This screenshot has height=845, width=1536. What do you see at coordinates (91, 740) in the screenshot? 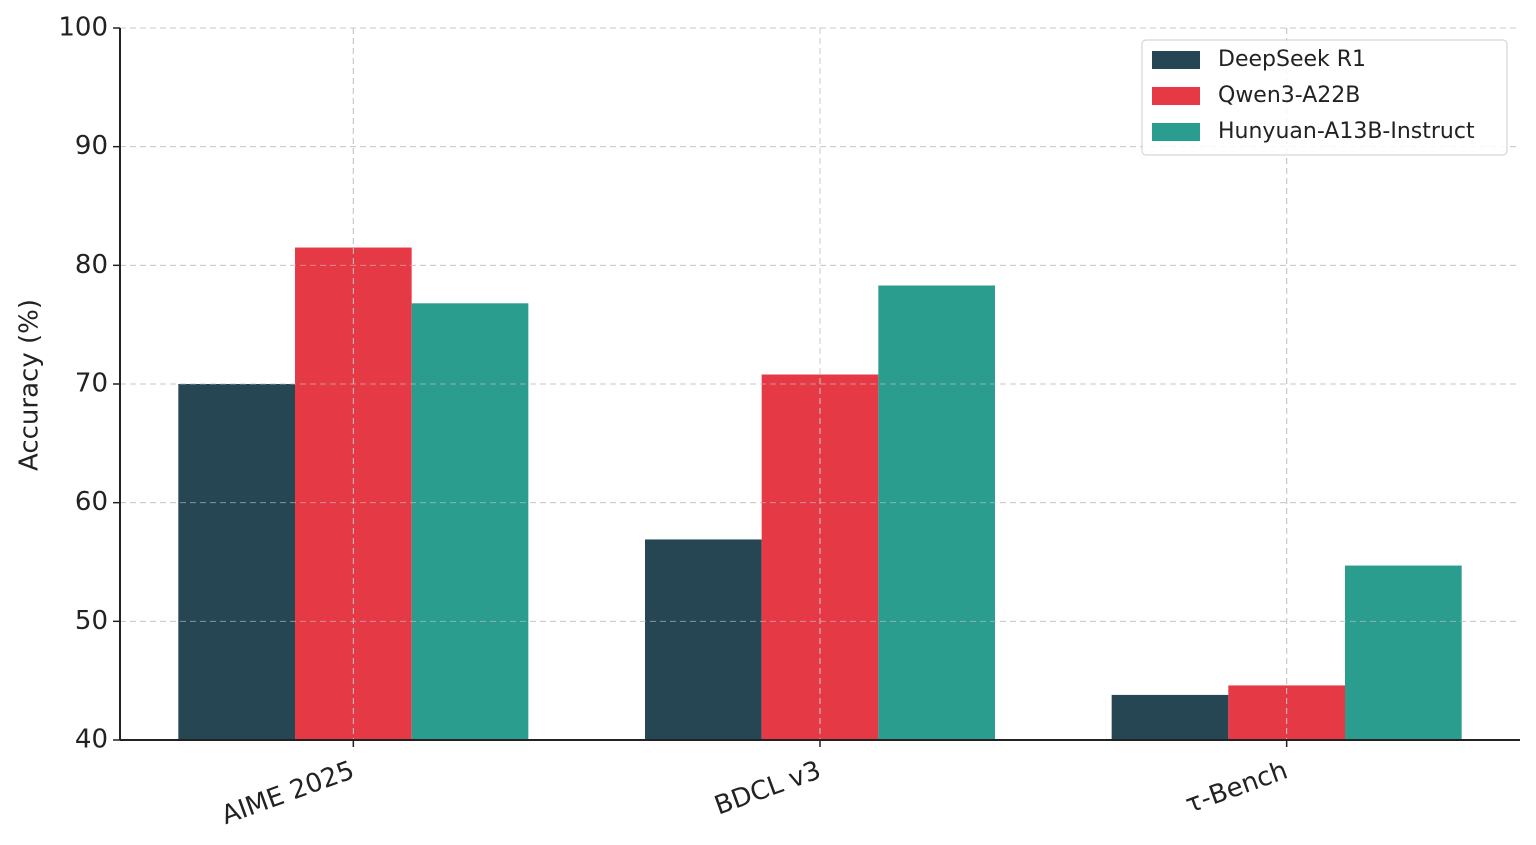
I see `y-tick-label: 40` at bounding box center [91, 740].